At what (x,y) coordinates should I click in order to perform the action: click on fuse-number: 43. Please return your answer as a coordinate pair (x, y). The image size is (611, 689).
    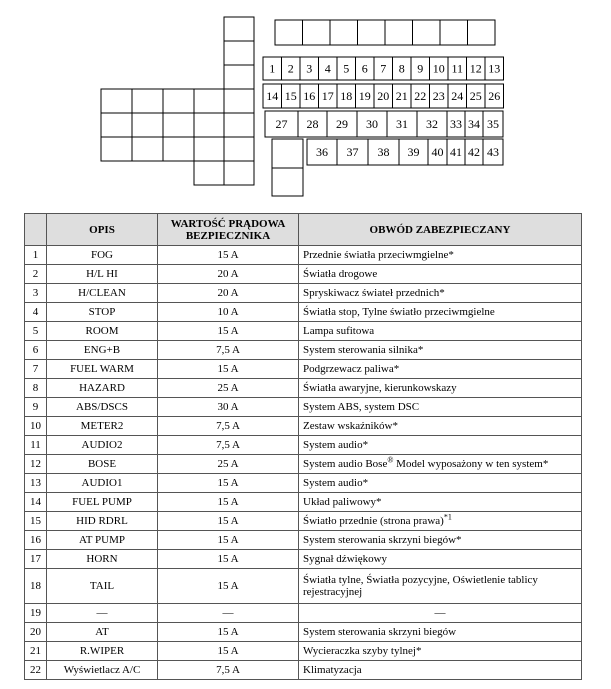
    Looking at the image, I should click on (493, 152).